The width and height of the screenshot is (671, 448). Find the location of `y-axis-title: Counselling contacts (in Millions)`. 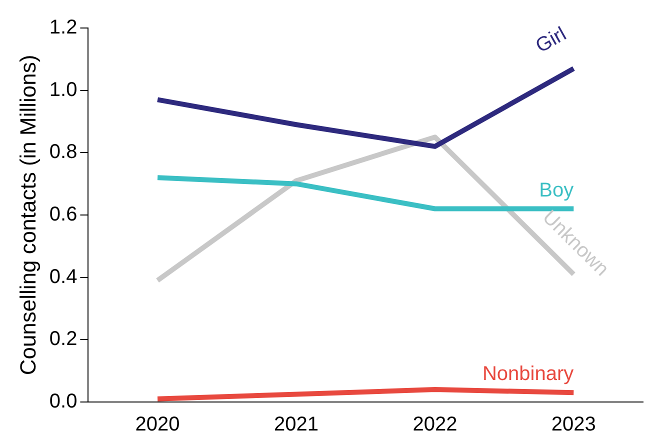

y-axis-title: Counselling contacts (in Millions) is located at coordinates (27, 215).